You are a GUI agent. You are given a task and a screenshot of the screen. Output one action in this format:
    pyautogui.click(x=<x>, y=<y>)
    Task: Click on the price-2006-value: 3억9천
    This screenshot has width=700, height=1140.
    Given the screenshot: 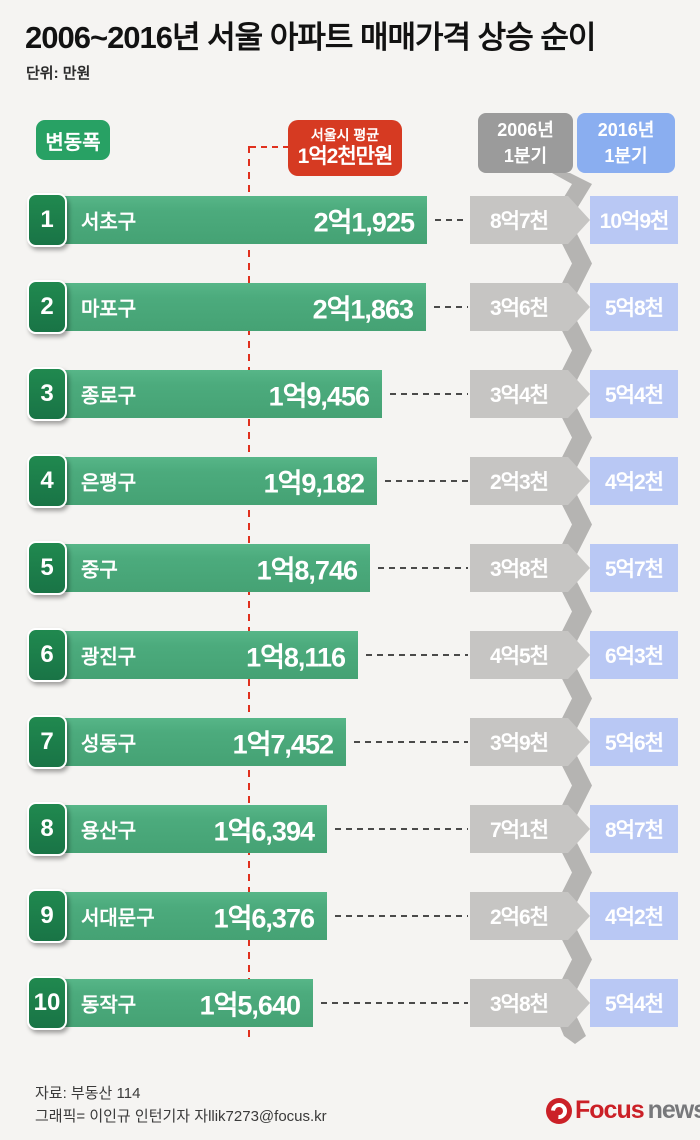 What is the action you would take?
    pyautogui.click(x=519, y=743)
    